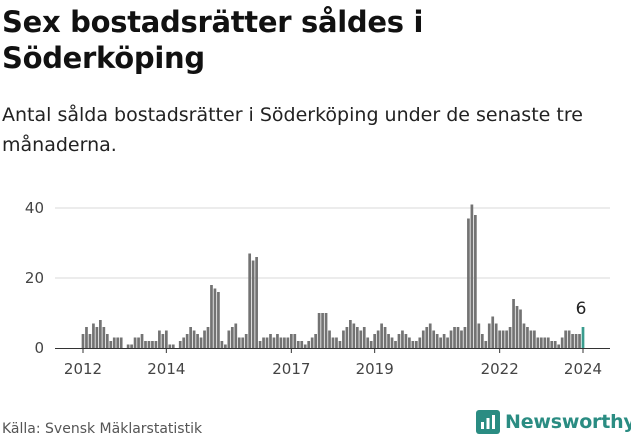 The height and width of the screenshot is (439, 631). Describe the element at coordinates (583, 369) in the screenshot. I see `x-tick-label: 2024` at that location.